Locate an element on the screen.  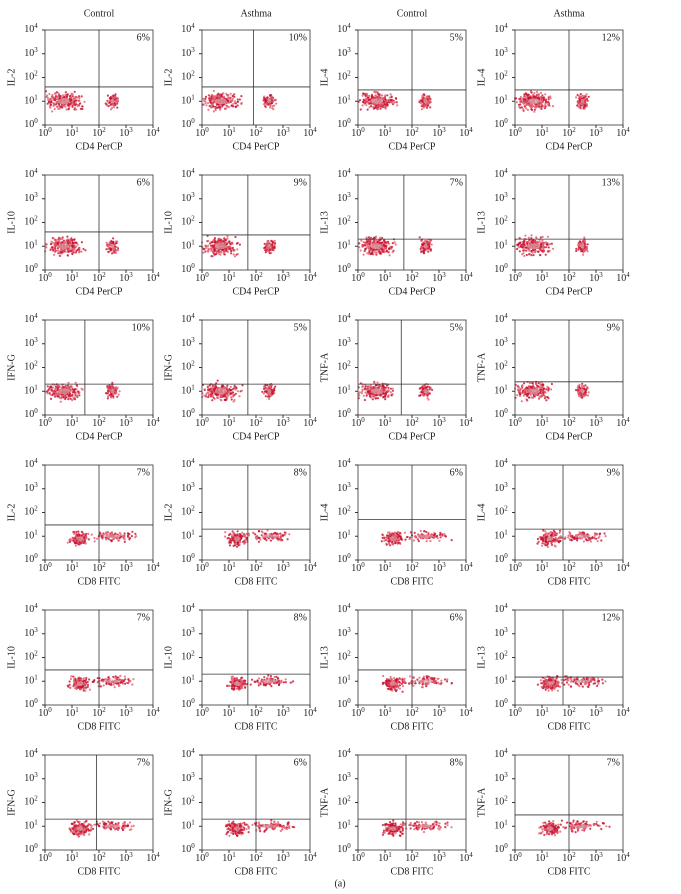
y-axis-label: IL-2 is located at coordinates (168, 78).